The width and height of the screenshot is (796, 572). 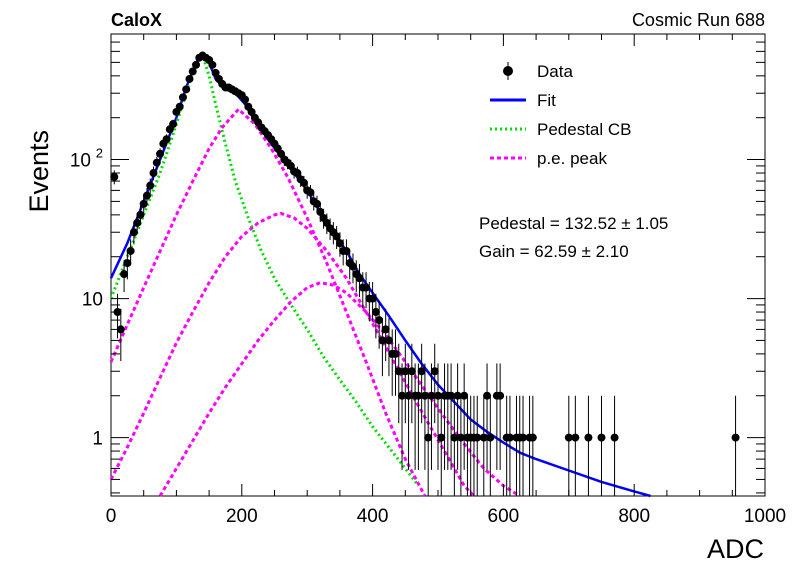 I want to click on x-tick-label: 800, so click(x=634, y=516).